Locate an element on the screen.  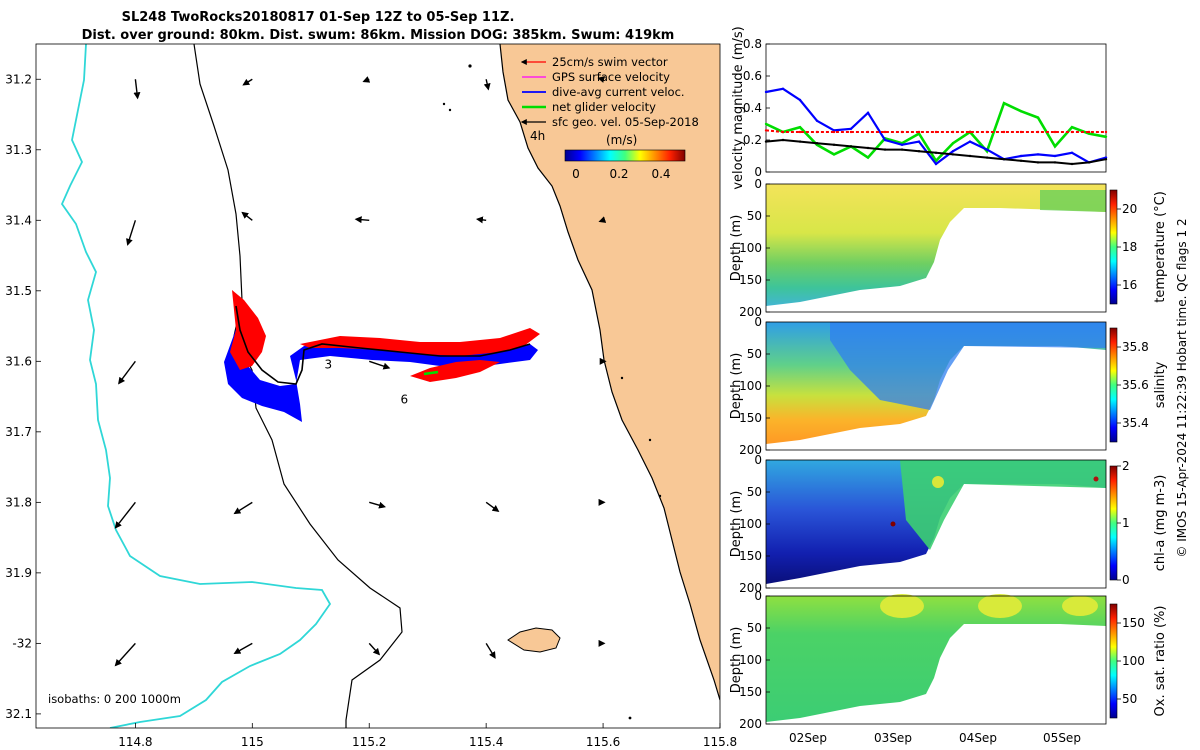
time-tick: 02Sep is located at coordinates (808, 738).